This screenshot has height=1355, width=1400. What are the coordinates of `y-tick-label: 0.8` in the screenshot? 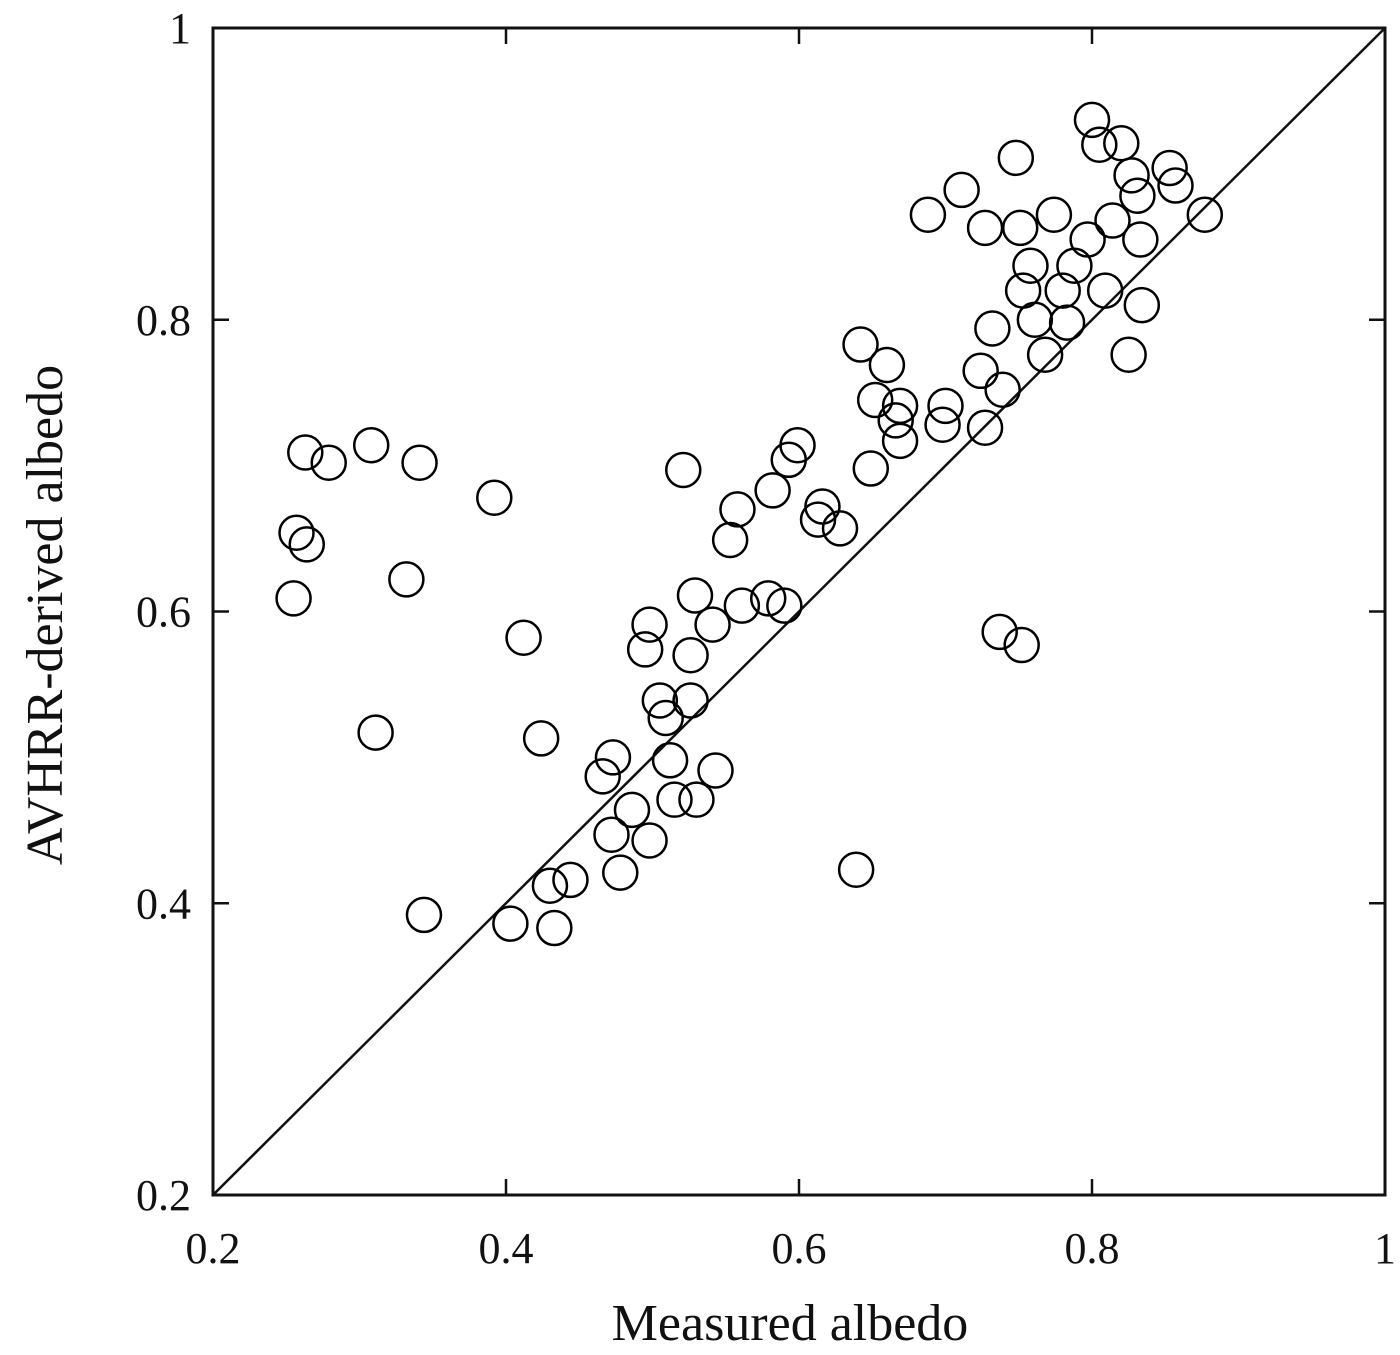 It's located at (163, 320).